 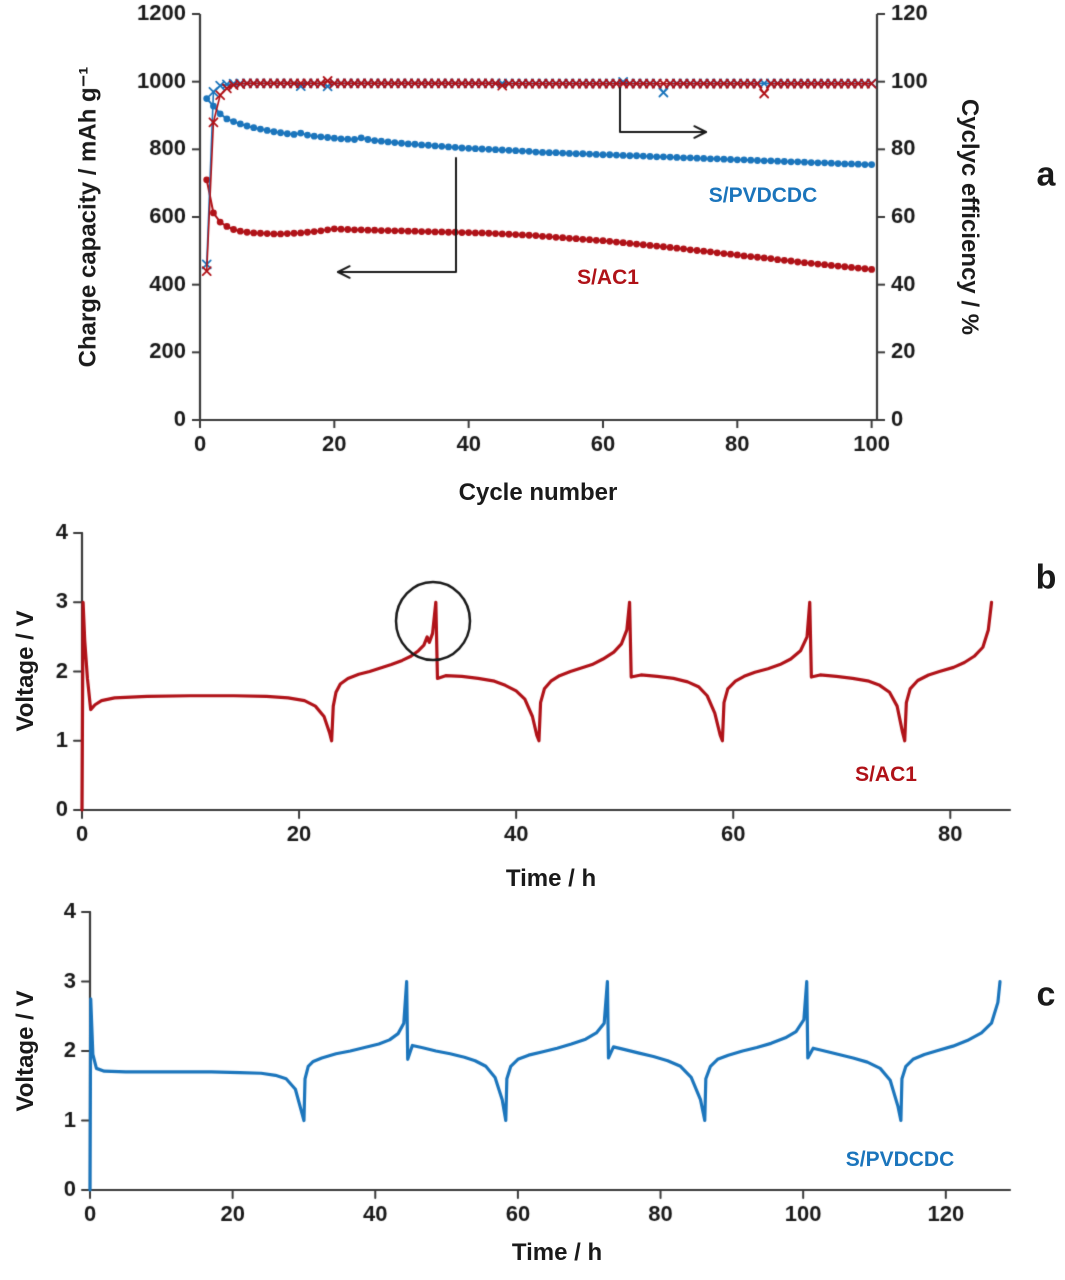 What do you see at coordinates (763, 195) in the screenshot?
I see `panel-a-series-label-spvdcdc: S/PVDCDC` at bounding box center [763, 195].